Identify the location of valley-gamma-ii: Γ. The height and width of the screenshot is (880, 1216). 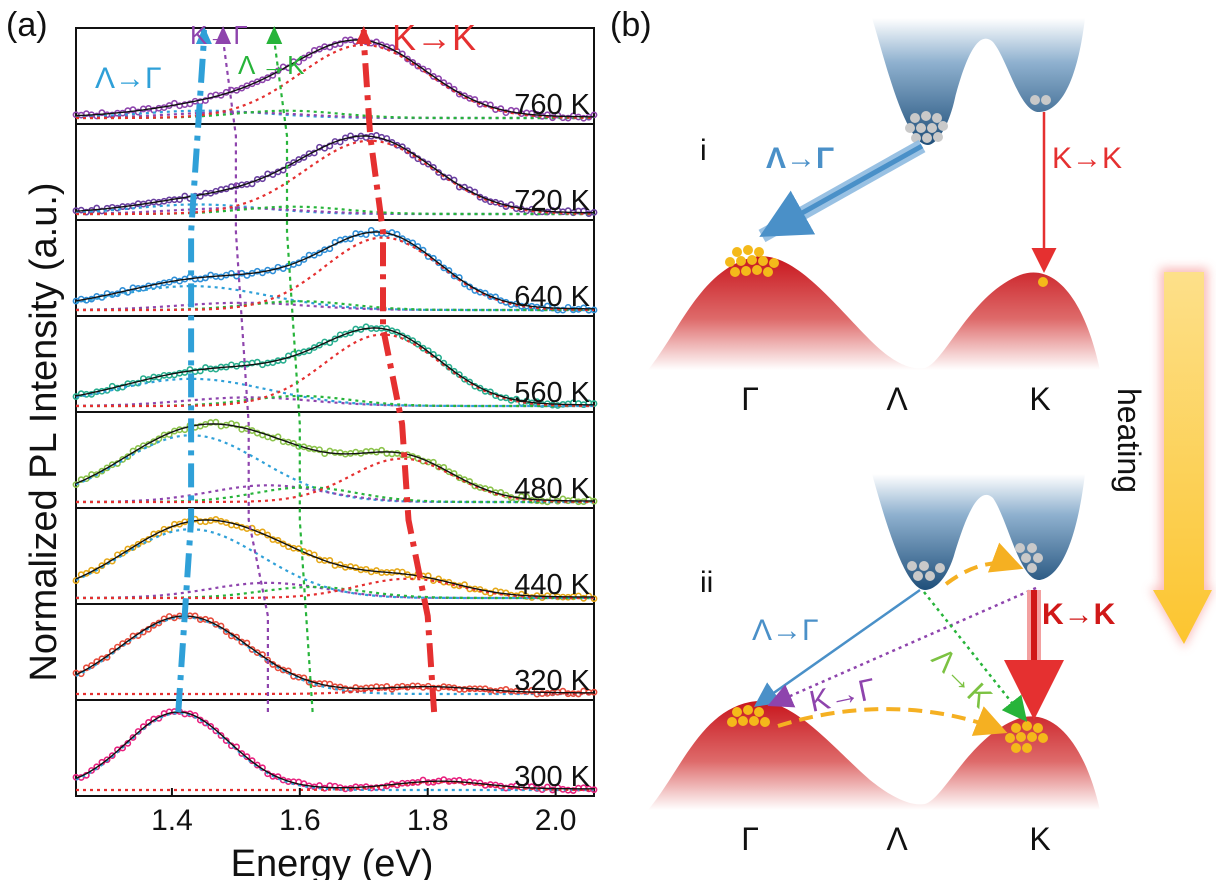
(750, 839).